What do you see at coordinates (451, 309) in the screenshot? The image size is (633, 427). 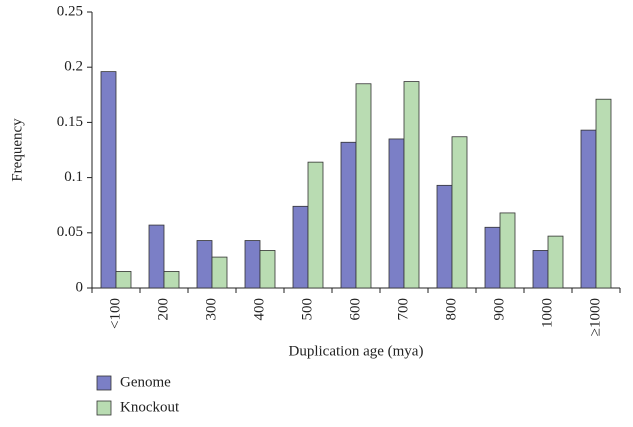 I see `x-tick-label: 800` at bounding box center [451, 309].